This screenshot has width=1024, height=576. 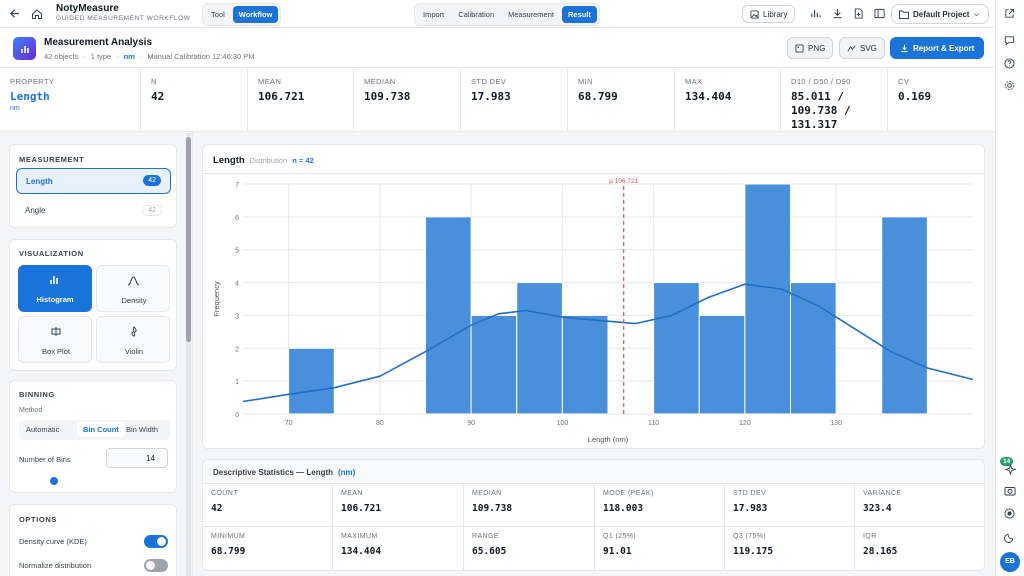 What do you see at coordinates (810, 48) in the screenshot?
I see `png-export-button: PNG` at bounding box center [810, 48].